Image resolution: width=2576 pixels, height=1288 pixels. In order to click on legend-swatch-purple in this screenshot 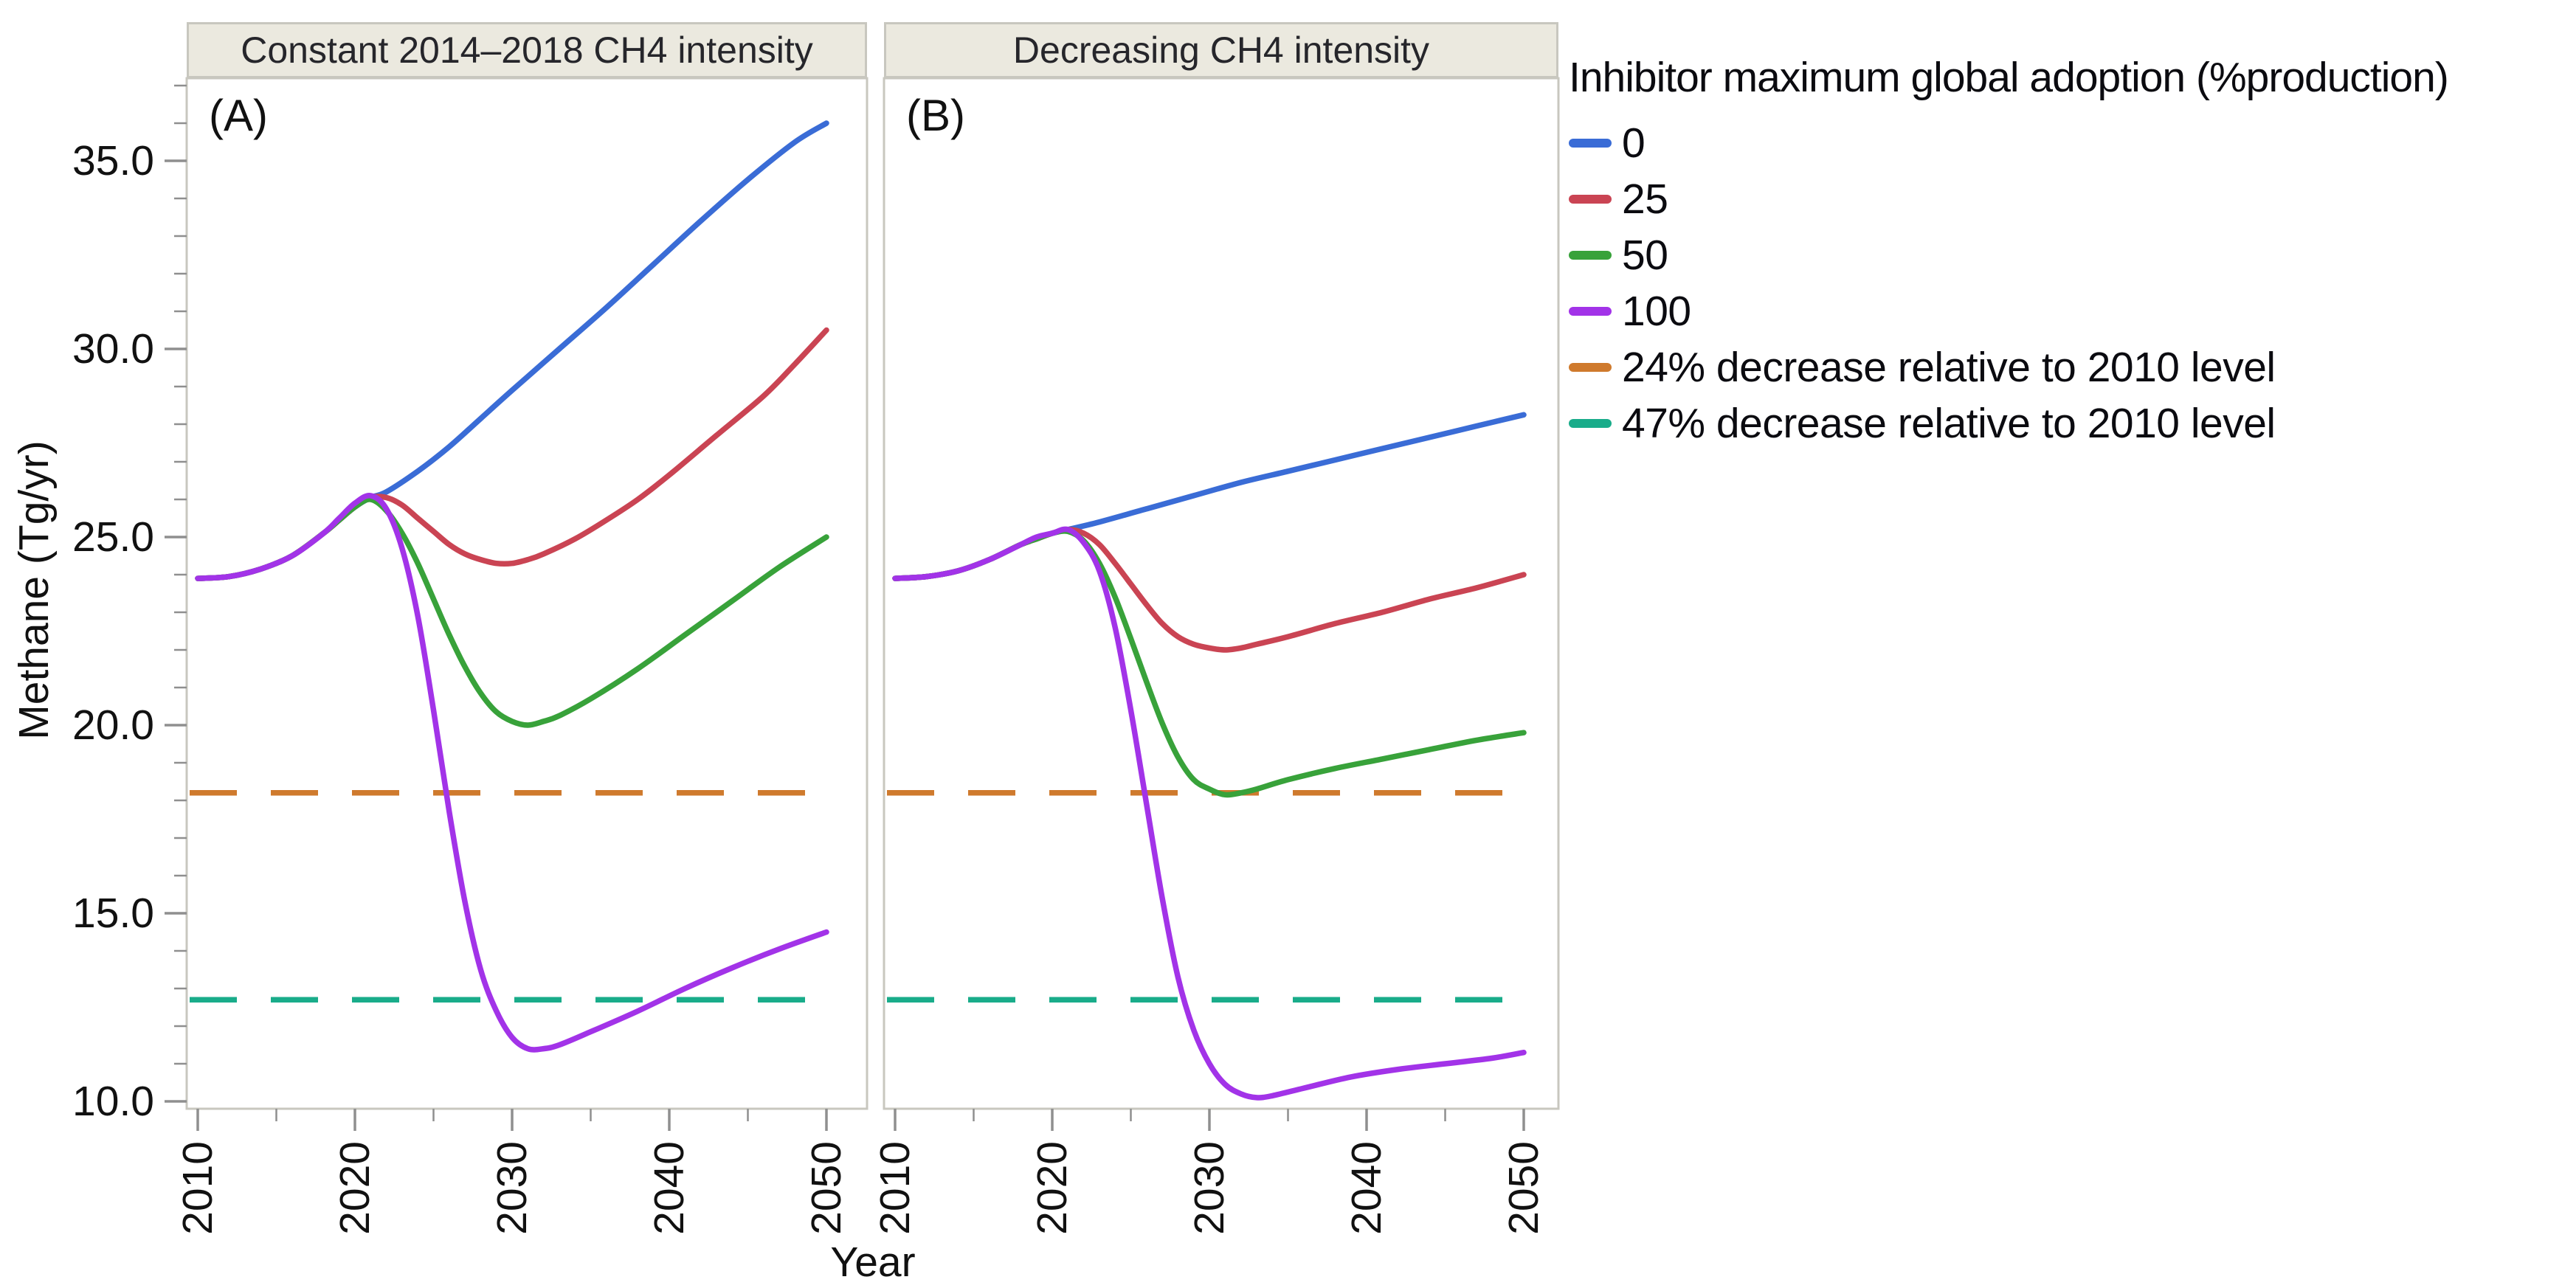, I will do `click(1591, 312)`.